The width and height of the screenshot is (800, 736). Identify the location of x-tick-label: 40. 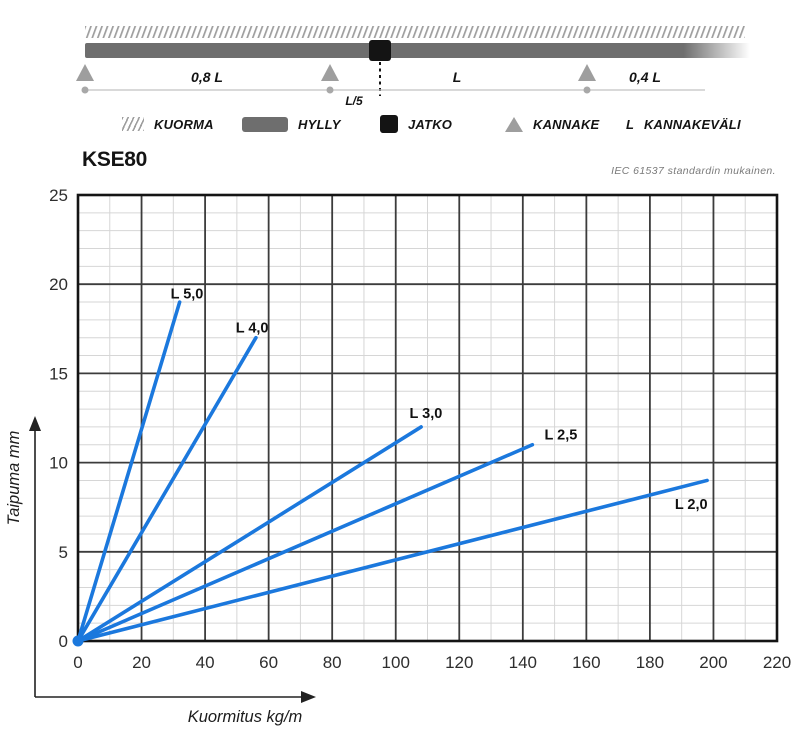
(205, 662).